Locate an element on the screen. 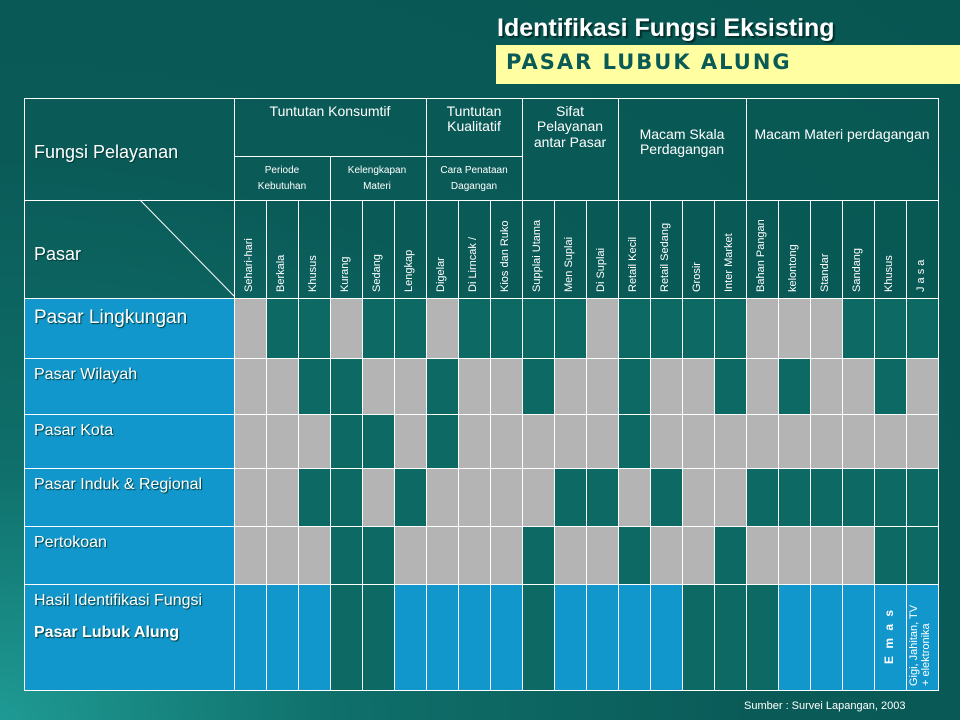  column-header: Sehari-hari is located at coordinates (249, 265).